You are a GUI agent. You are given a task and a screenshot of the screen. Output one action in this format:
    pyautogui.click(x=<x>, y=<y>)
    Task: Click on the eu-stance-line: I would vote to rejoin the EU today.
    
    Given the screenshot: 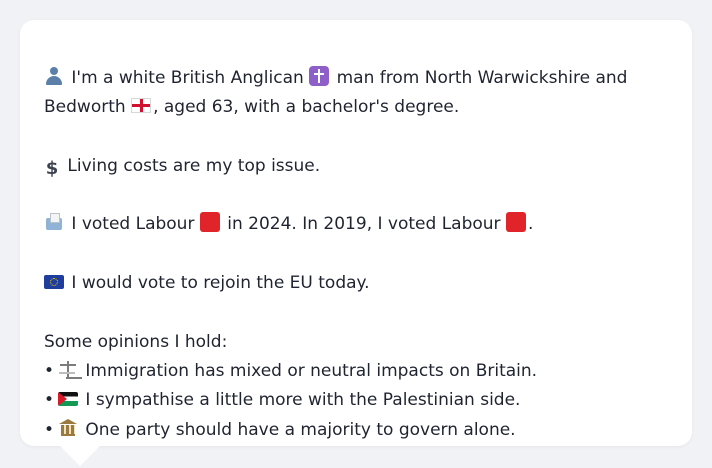 What is the action you would take?
    pyautogui.click(x=356, y=283)
    